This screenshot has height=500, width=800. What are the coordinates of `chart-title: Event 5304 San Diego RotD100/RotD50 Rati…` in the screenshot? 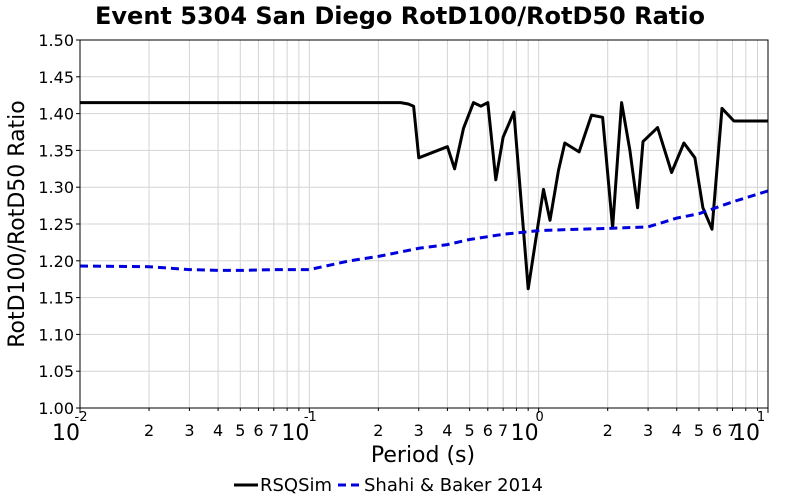 It's located at (400, 16).